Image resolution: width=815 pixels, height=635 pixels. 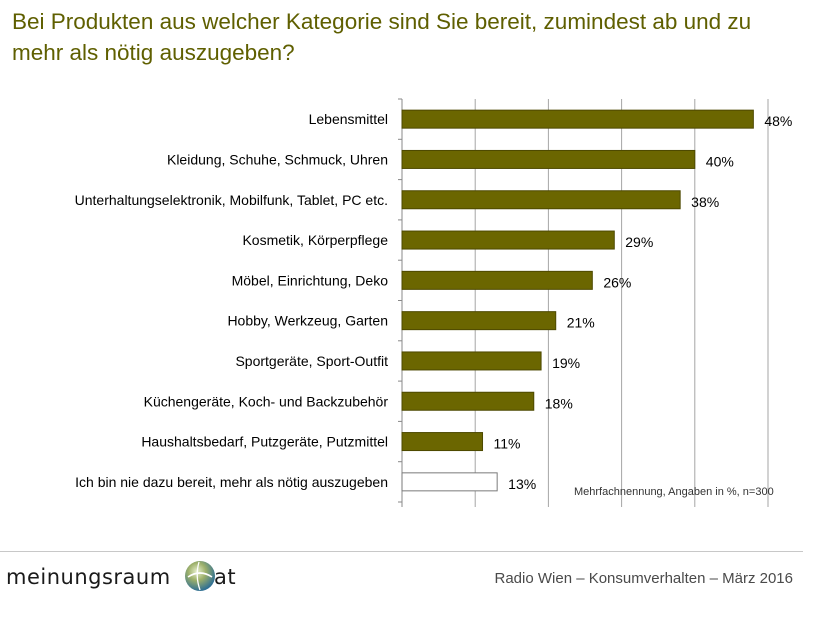 What do you see at coordinates (225, 577) in the screenshot?
I see `logo-text-right: at` at bounding box center [225, 577].